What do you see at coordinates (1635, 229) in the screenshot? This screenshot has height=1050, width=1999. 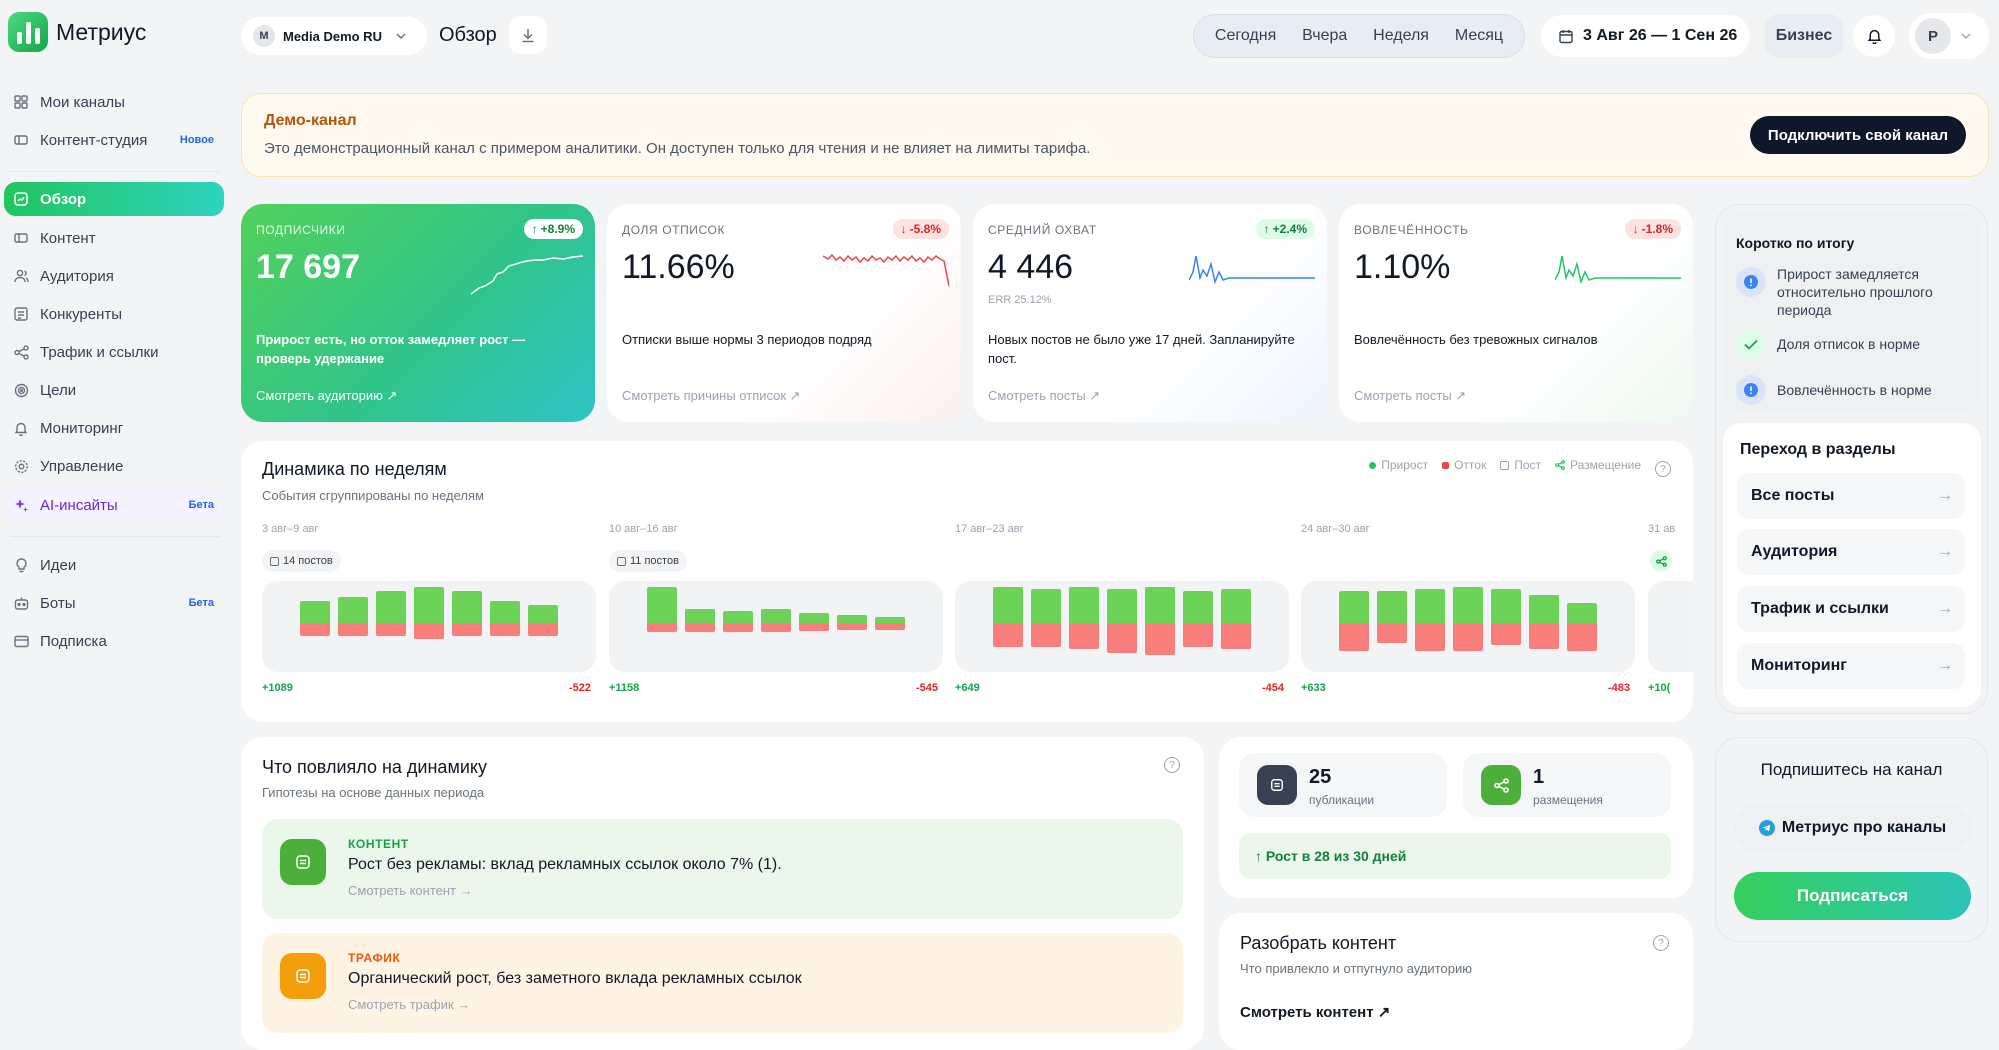 I see `arrow-down-icon: ↓` at bounding box center [1635, 229].